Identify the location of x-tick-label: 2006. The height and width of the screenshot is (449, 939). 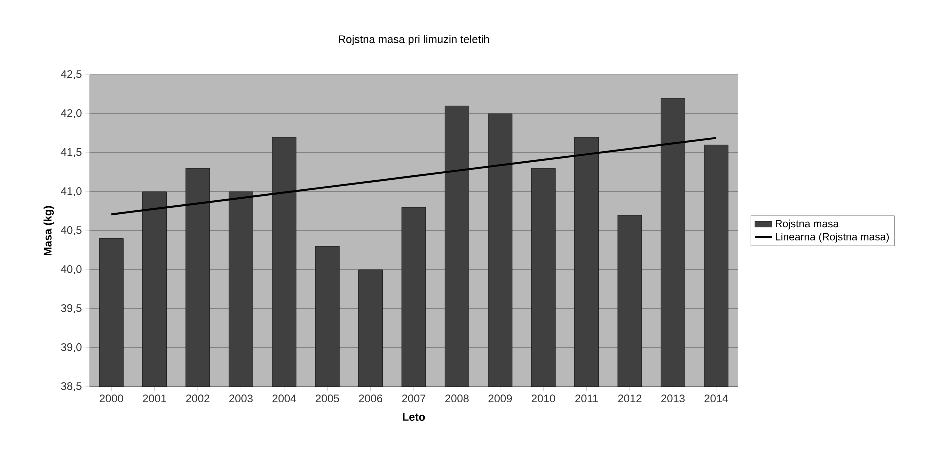
(371, 398).